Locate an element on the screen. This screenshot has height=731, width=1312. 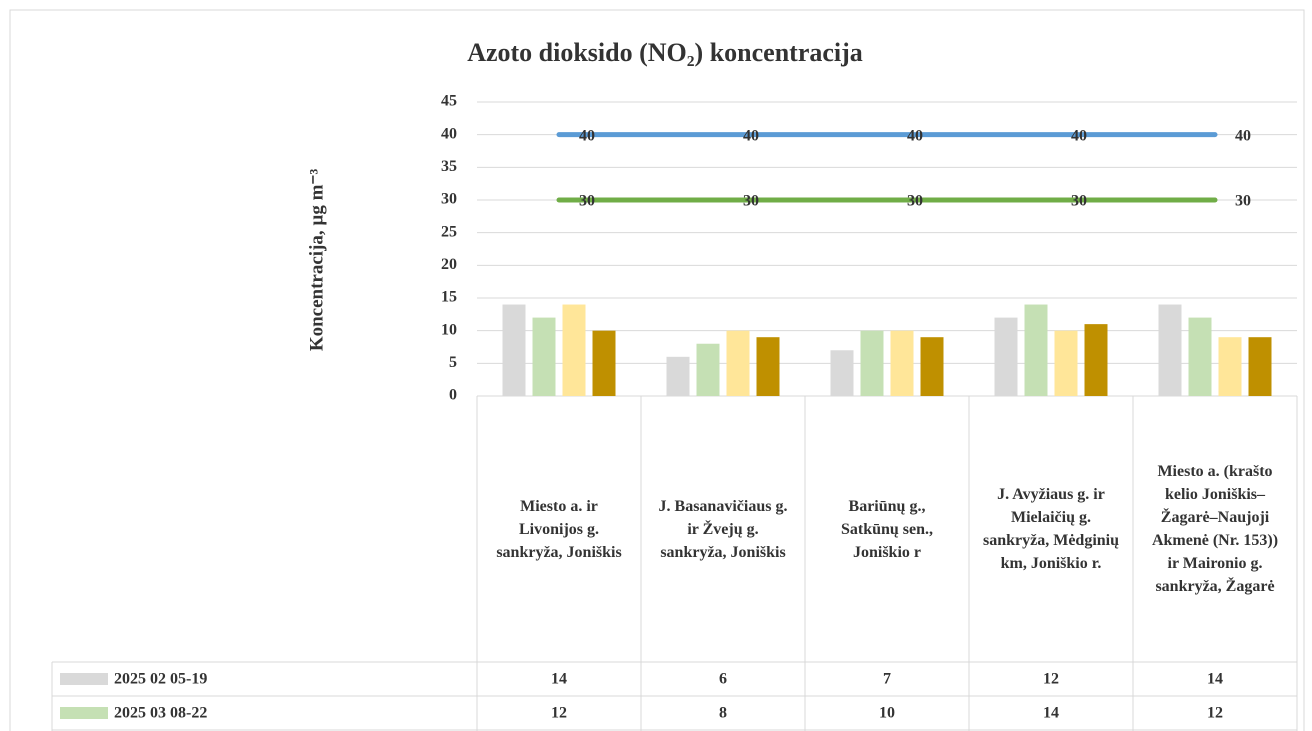
table-value: 6 is located at coordinates (723, 679).